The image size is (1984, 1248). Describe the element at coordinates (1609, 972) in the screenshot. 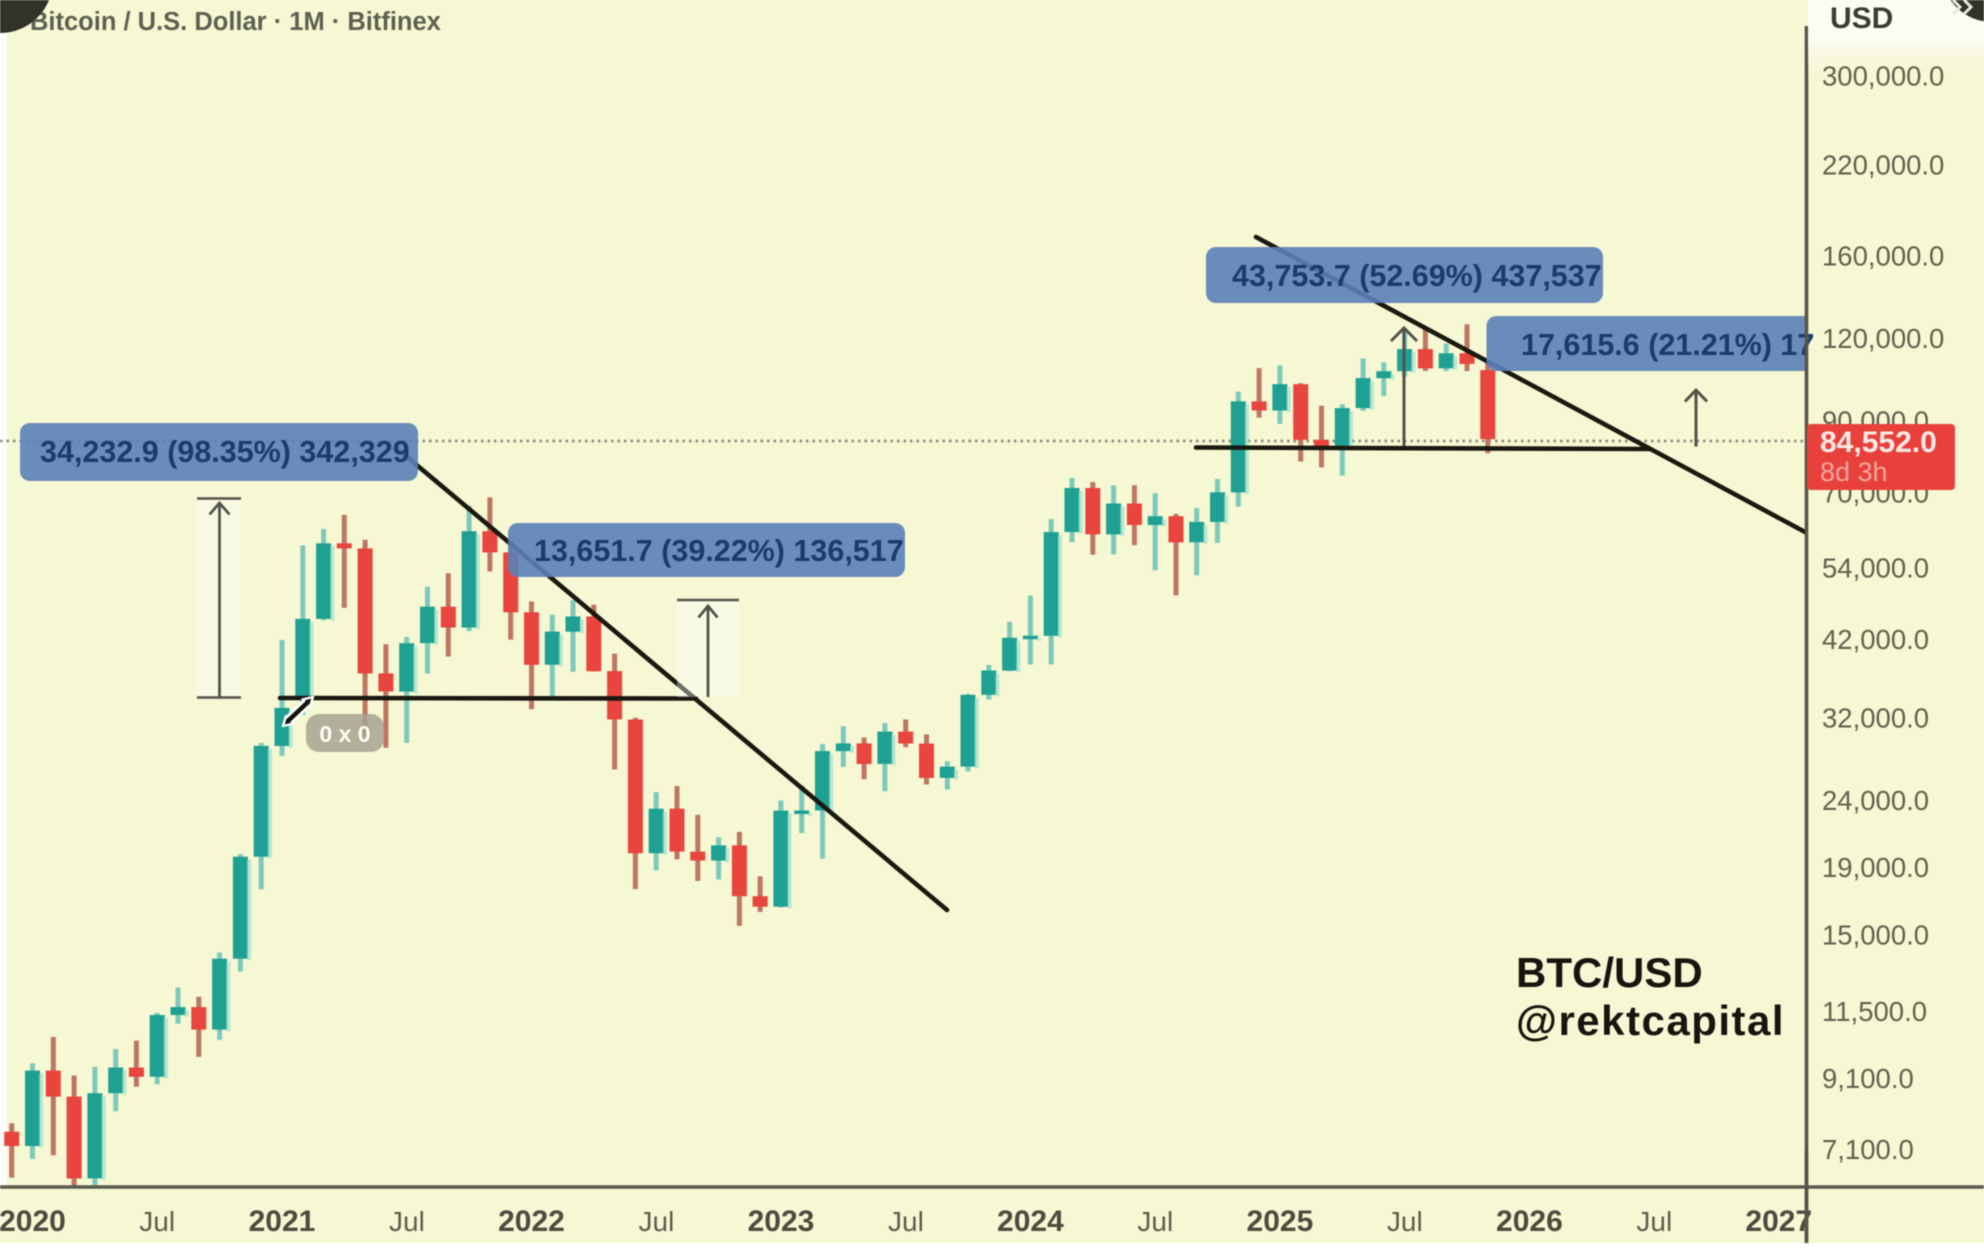

I see `svg-text: BTC/USD` at that location.